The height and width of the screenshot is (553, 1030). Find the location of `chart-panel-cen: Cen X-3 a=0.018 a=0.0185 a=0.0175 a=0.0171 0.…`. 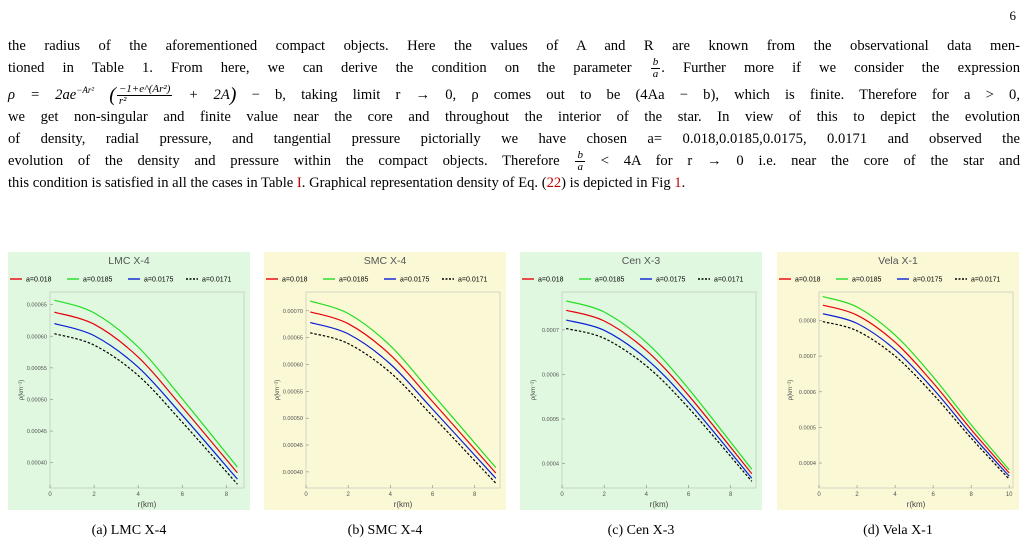

chart-panel-cen: Cen X-3 a=0.018 a=0.0185 a=0.0175 a=0.0171 0.… is located at coordinates (641, 381).